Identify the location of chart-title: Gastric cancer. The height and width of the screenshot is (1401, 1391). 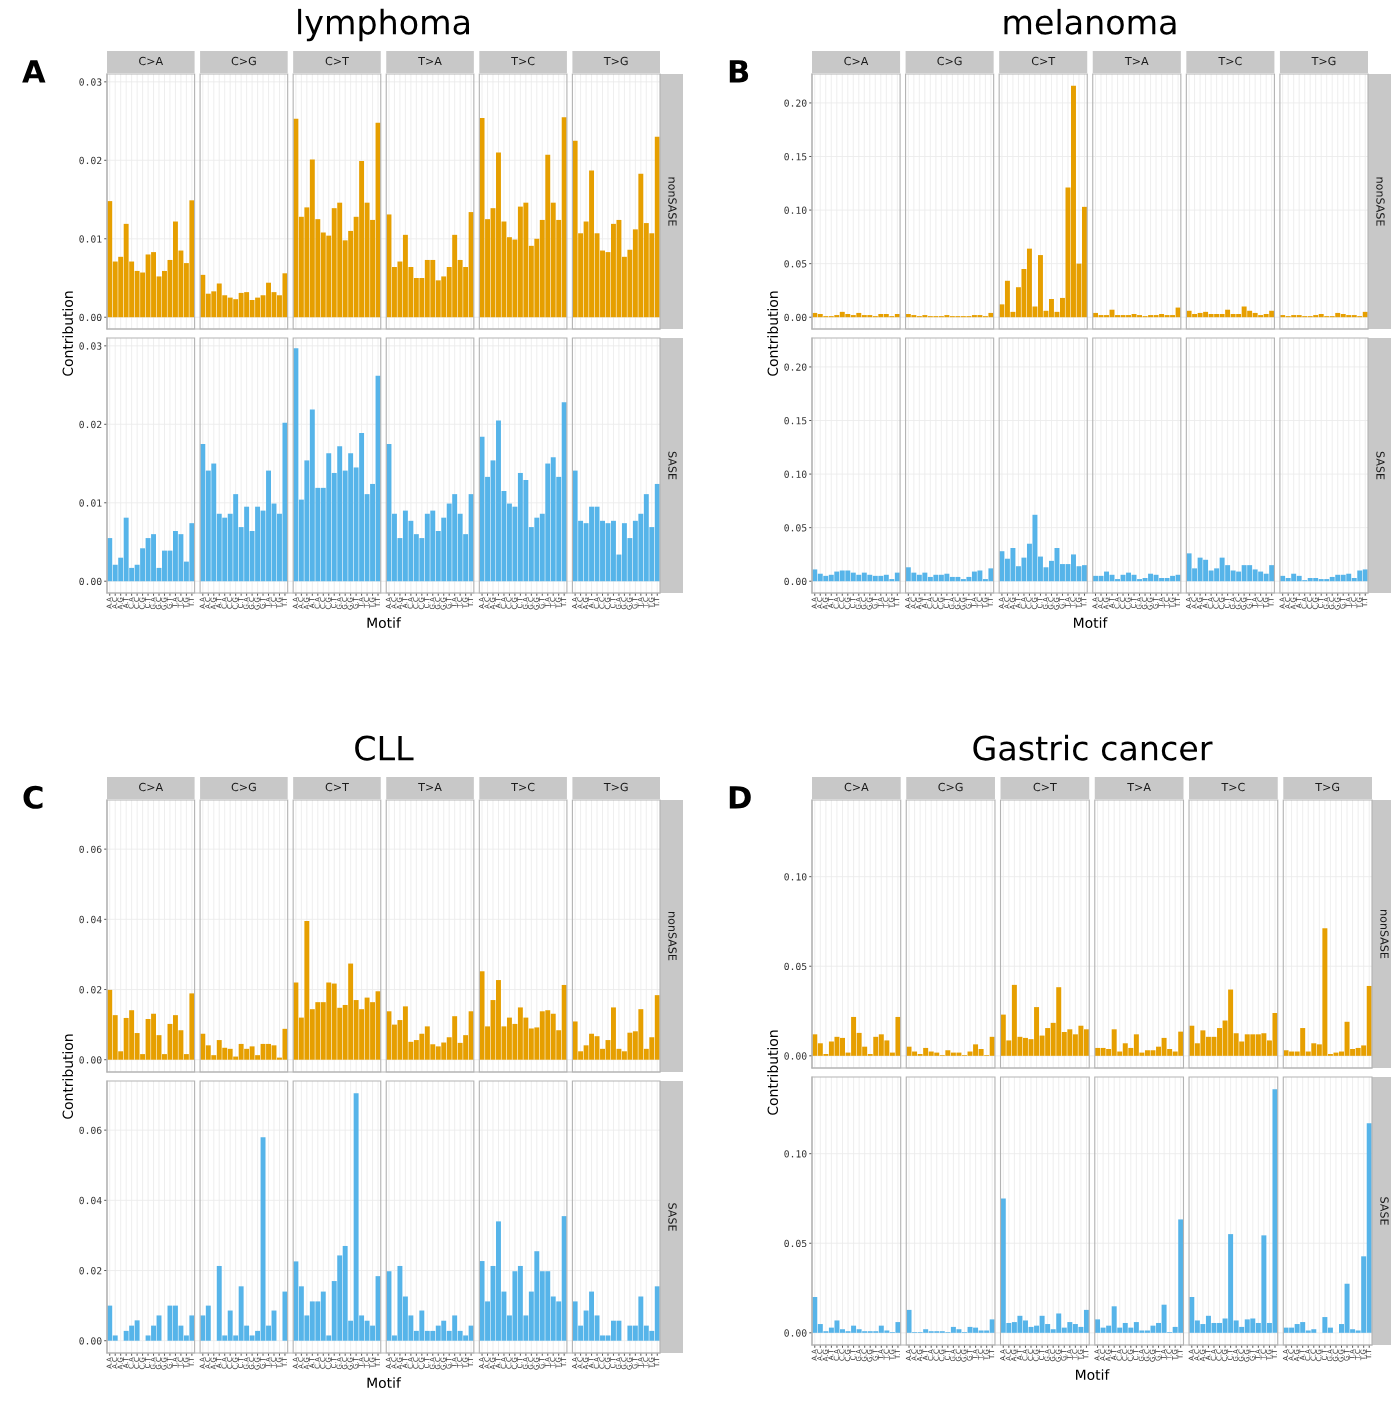
(1093, 747).